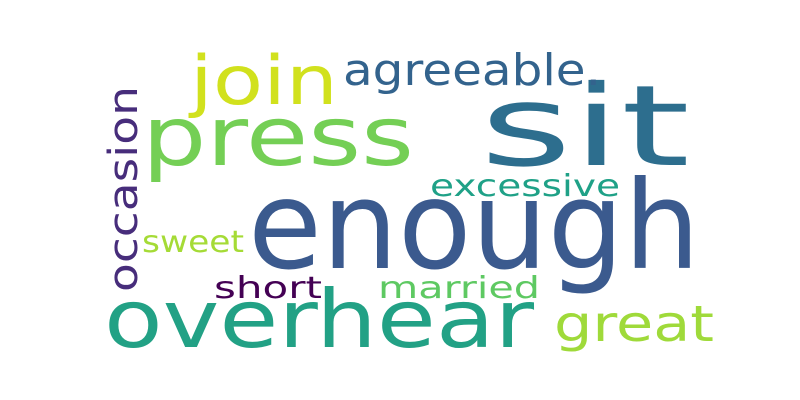  What do you see at coordinates (472, 70) in the screenshot?
I see `word-agreeable: agreeable.` at bounding box center [472, 70].